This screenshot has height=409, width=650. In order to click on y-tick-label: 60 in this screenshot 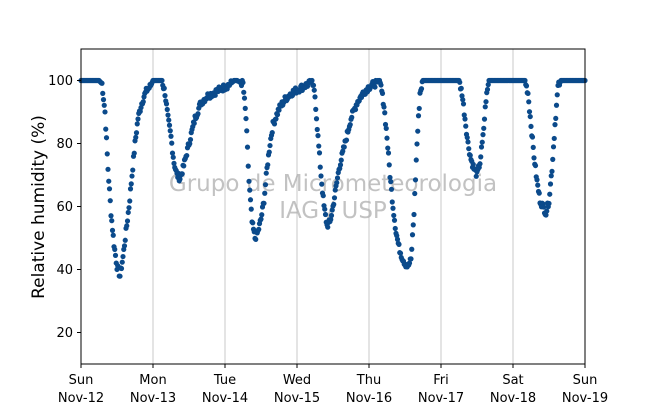, I will do `click(64, 207)`.